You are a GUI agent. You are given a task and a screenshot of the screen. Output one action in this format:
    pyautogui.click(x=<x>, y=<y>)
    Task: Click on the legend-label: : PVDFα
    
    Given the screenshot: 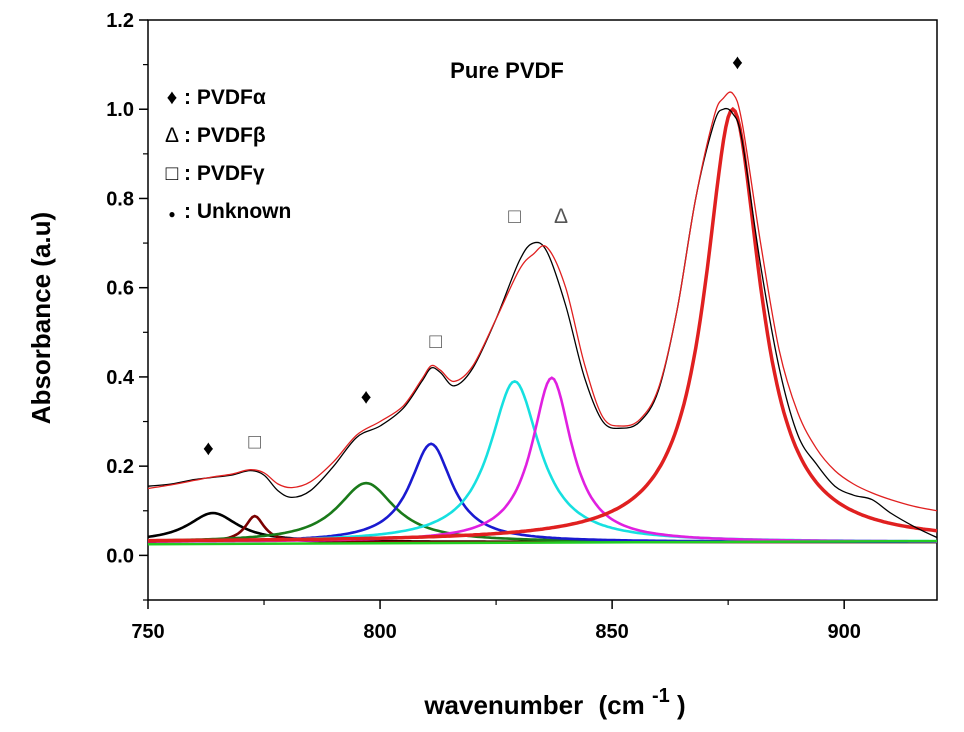 What is the action you would take?
    pyautogui.click(x=225, y=97)
    